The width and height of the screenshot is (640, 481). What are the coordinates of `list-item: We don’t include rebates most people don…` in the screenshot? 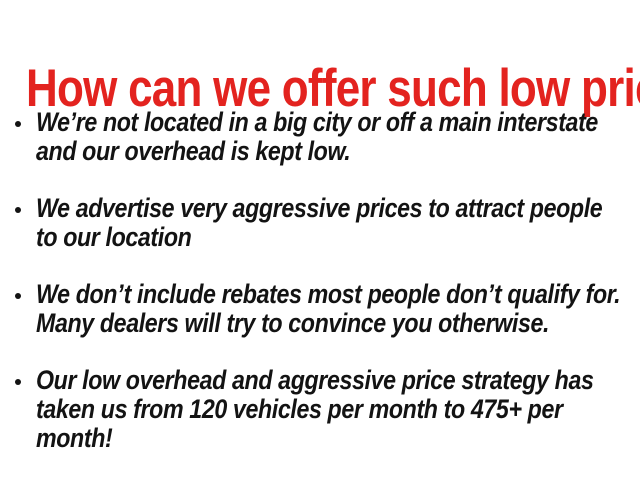 It's located at (320, 309).